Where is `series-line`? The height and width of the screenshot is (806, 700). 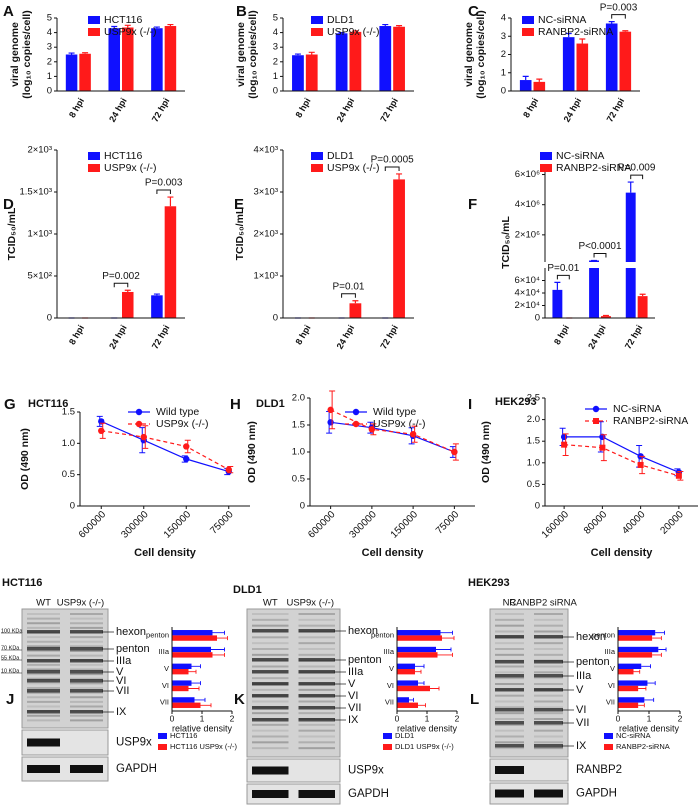 series-line is located at coordinates (165, 450).